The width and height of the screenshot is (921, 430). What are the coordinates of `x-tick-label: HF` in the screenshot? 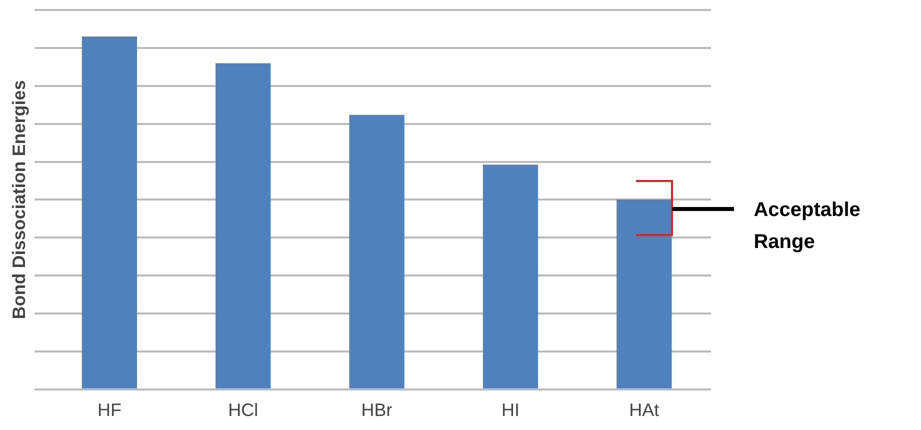 It's located at (109, 410).